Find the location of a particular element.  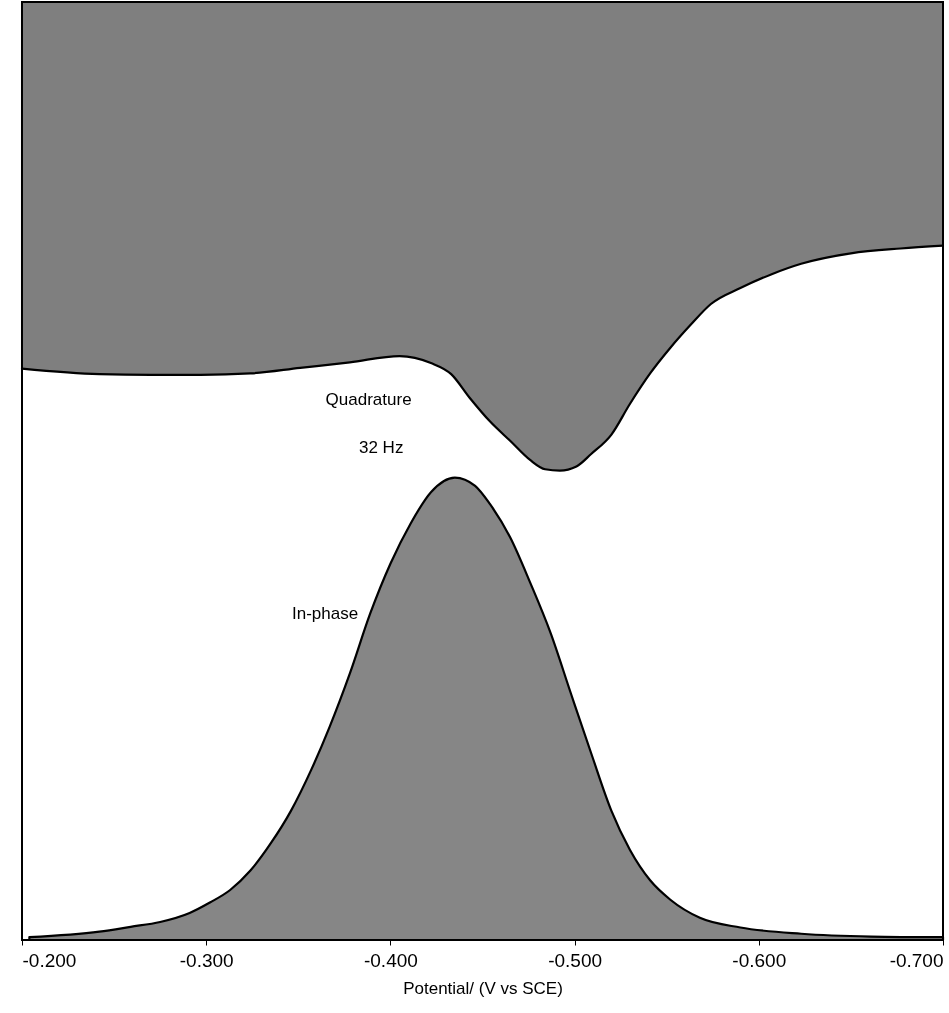

series-label: In-phase is located at coordinates (325, 613).